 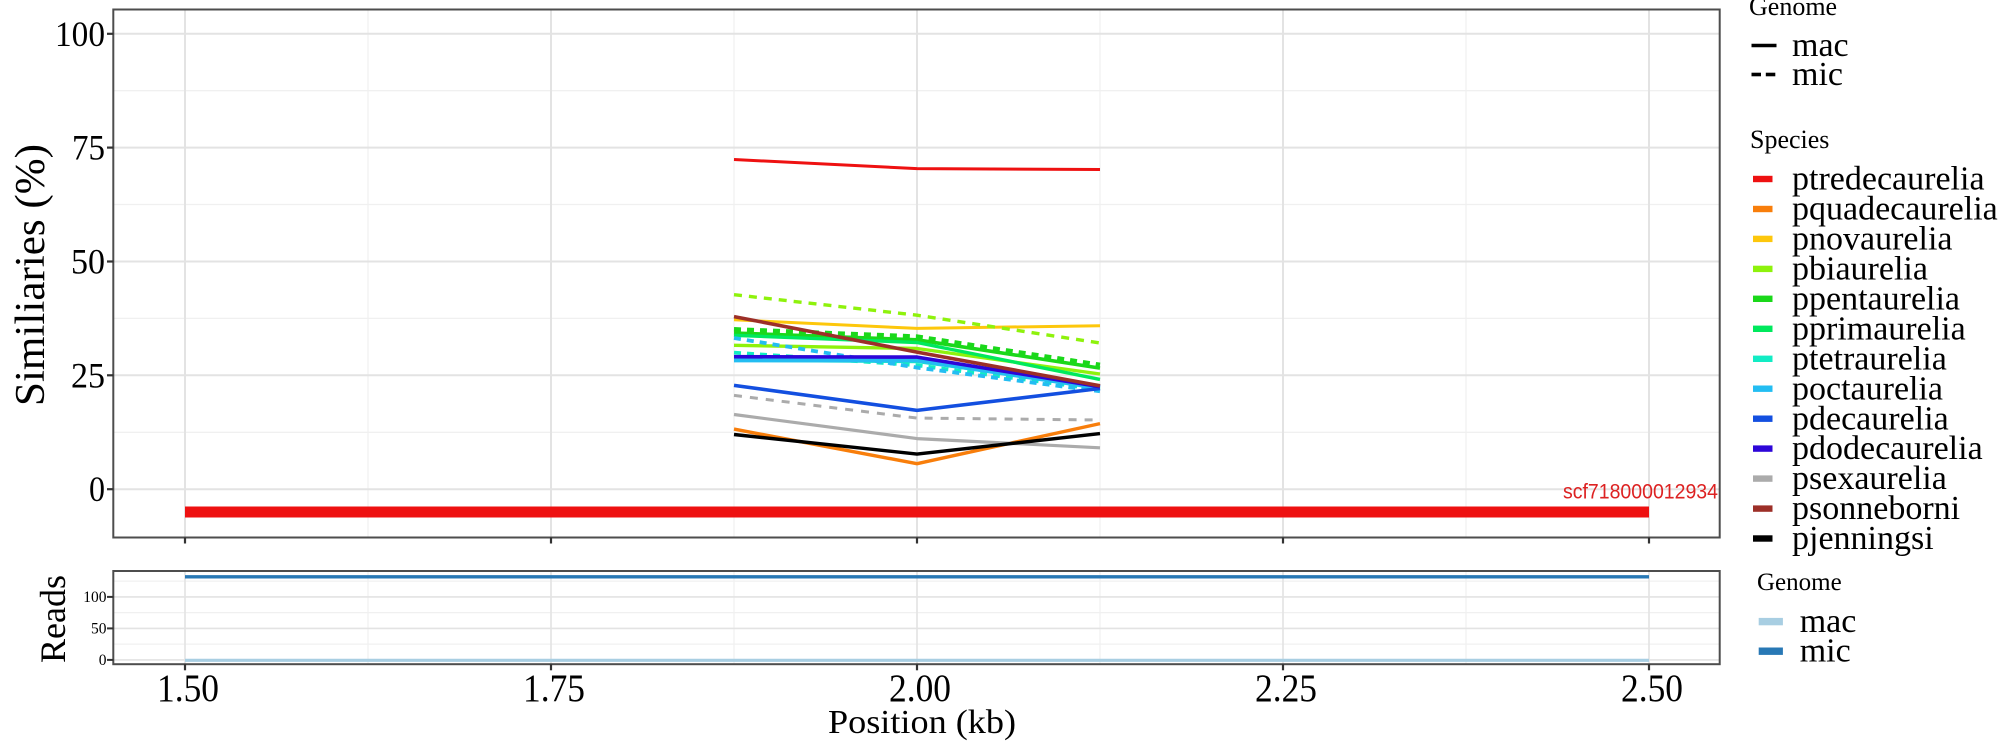 I want to click on svg-text: psonneborni, so click(x=1876, y=508).